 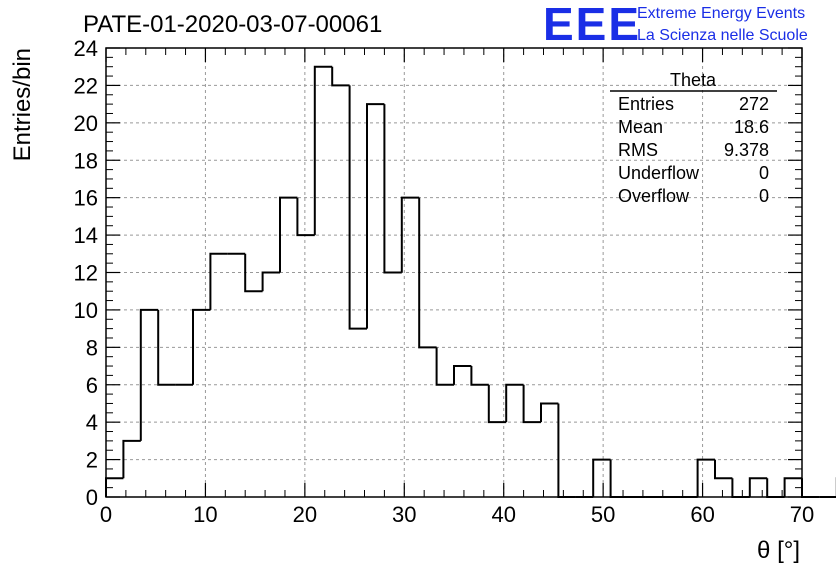 I want to click on stats-row-label: RMS, so click(x=638, y=150).